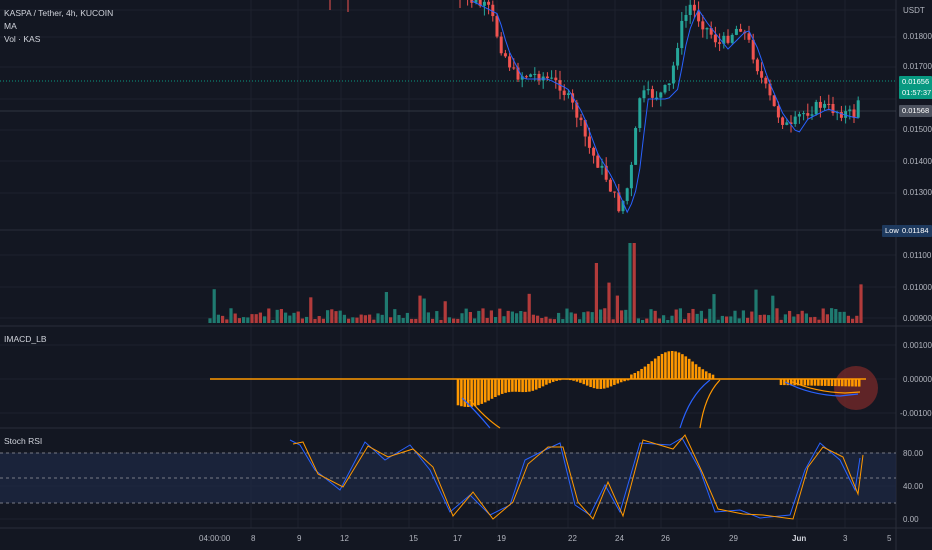 The image size is (932, 550). What do you see at coordinates (25, 339) in the screenshot?
I see `imacd-legend: IMACD_LB` at bounding box center [25, 339].